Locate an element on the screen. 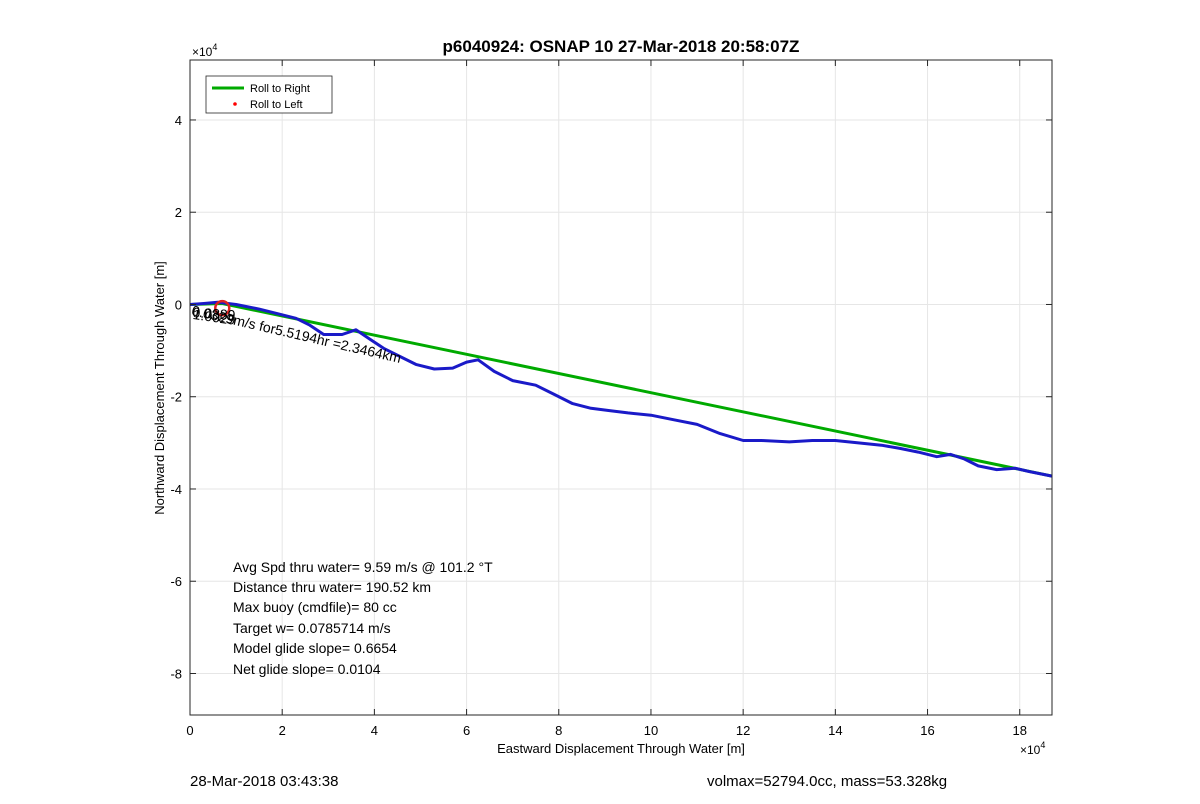 This screenshot has width=1200, height=804. footer-mass-info: volmax=52794.0cc, mass=53.328kg is located at coordinates (827, 781).